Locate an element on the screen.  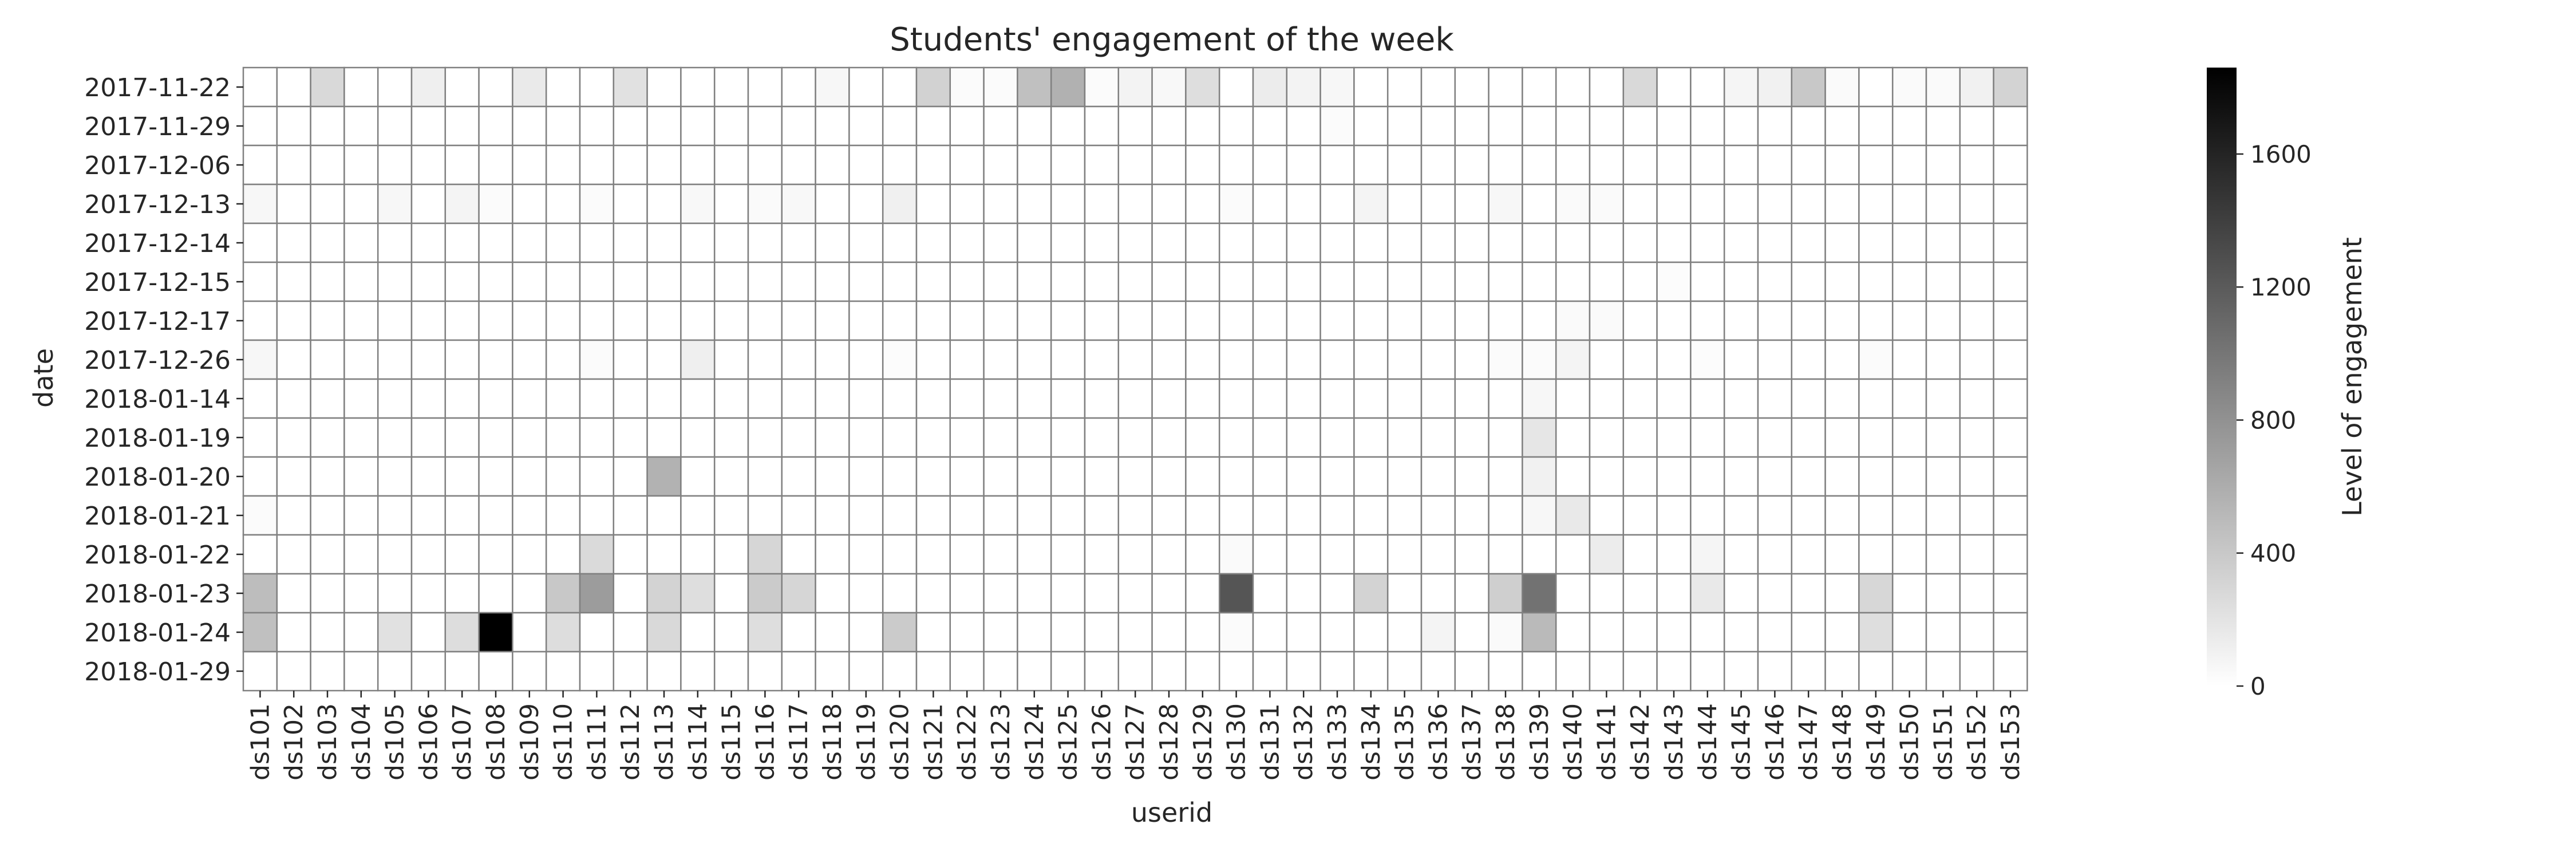
heatmap-cell-2018-01-22-ds106 is located at coordinates (428, 554).